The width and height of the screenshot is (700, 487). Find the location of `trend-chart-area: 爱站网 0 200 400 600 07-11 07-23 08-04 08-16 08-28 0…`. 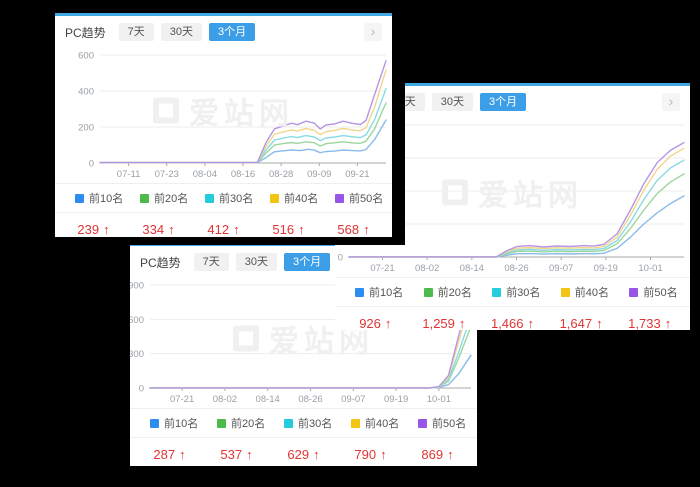

trend-chart-area: 爱站网 0 200 400 600 07-11 07-23 08-04 08-16 08-28 0… is located at coordinates (223, 114).